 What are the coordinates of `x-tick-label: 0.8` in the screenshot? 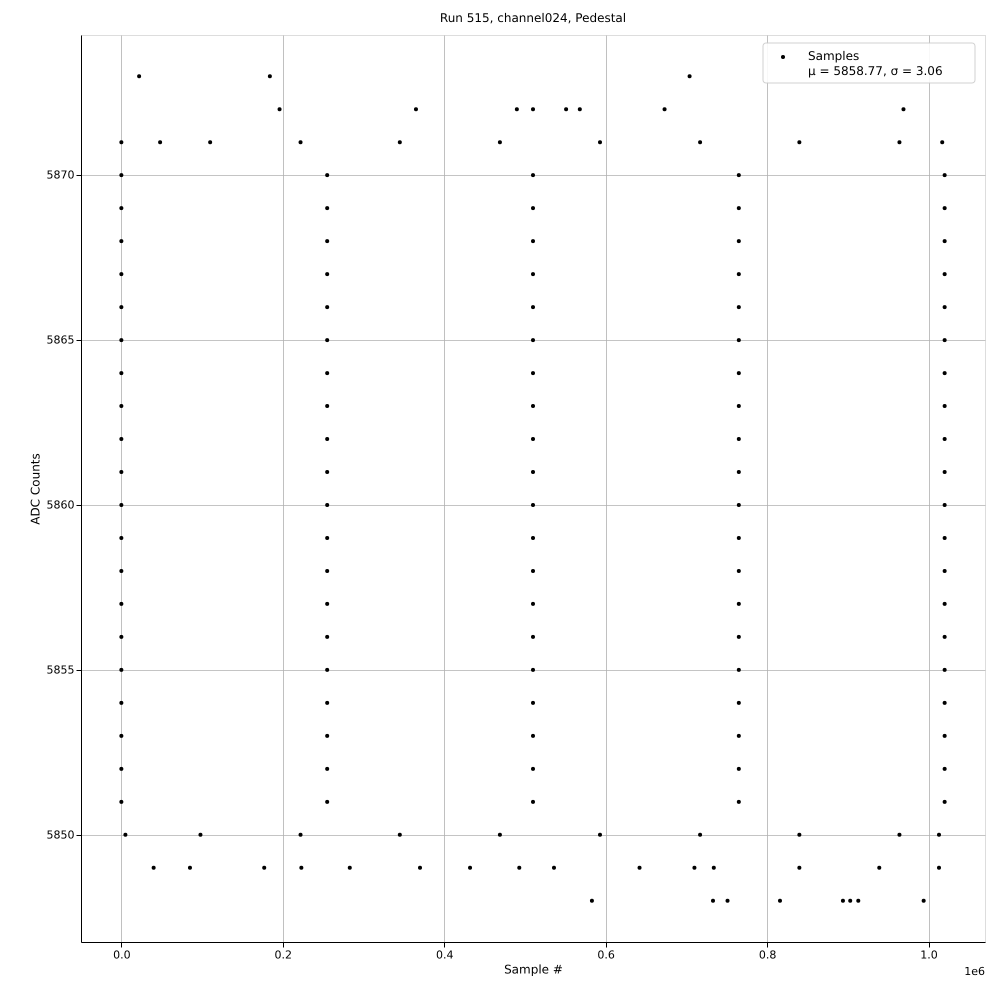 It's located at (767, 955).